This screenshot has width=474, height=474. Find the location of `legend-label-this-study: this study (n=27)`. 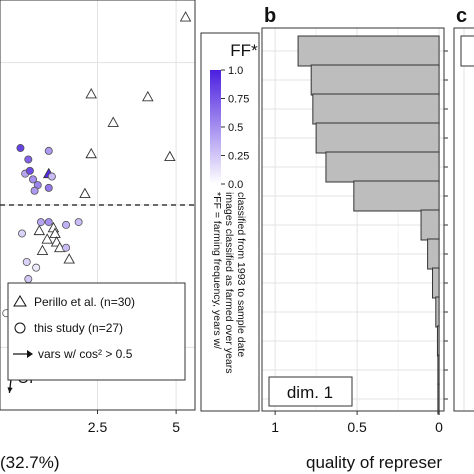

legend-label-this-study: this study (n=27) is located at coordinates (78, 328).